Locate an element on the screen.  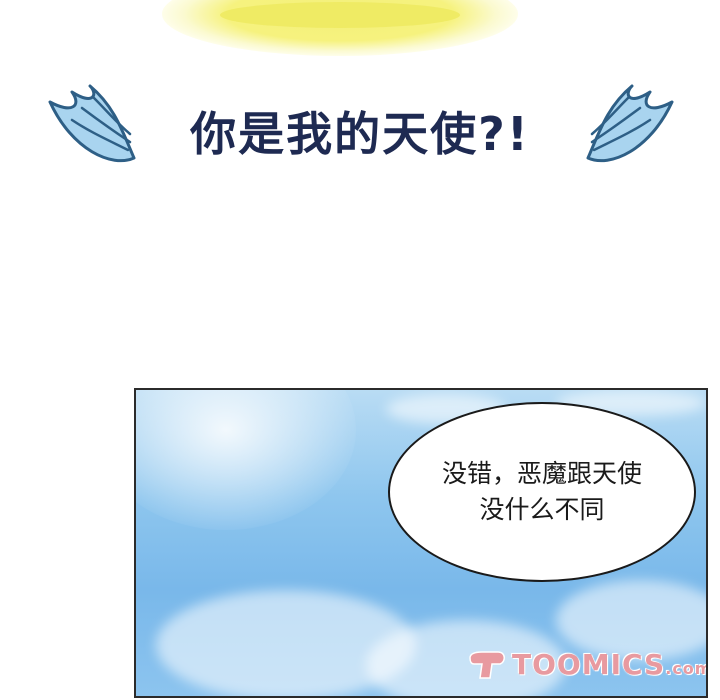
page-title: 你是我的天使?! is located at coordinates (360, 134).